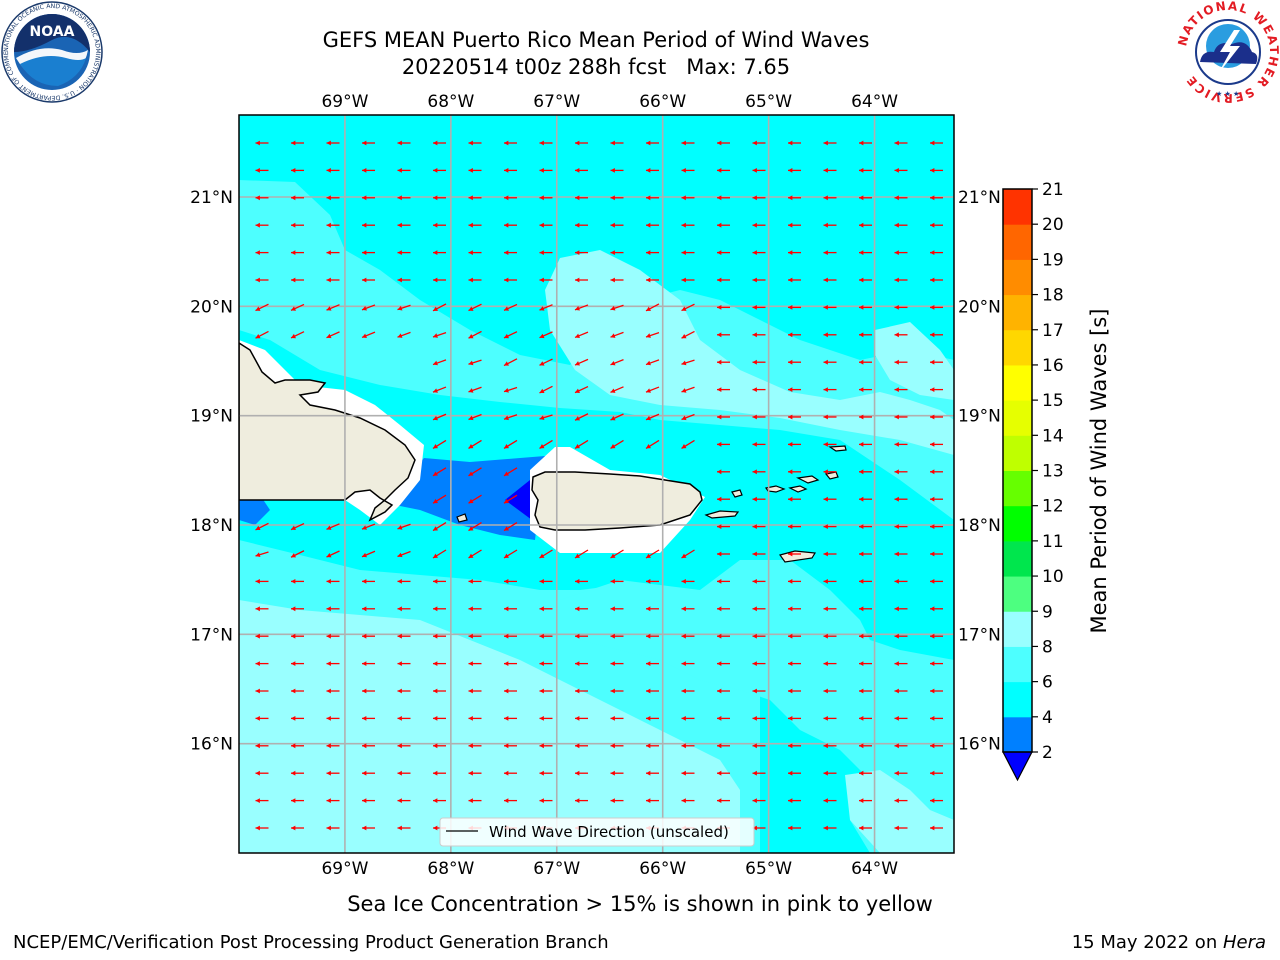 Image resolution: width=1280 pixels, height=960 pixels. Describe the element at coordinates (722, 514) in the screenshot. I see `vieques-island` at that location.